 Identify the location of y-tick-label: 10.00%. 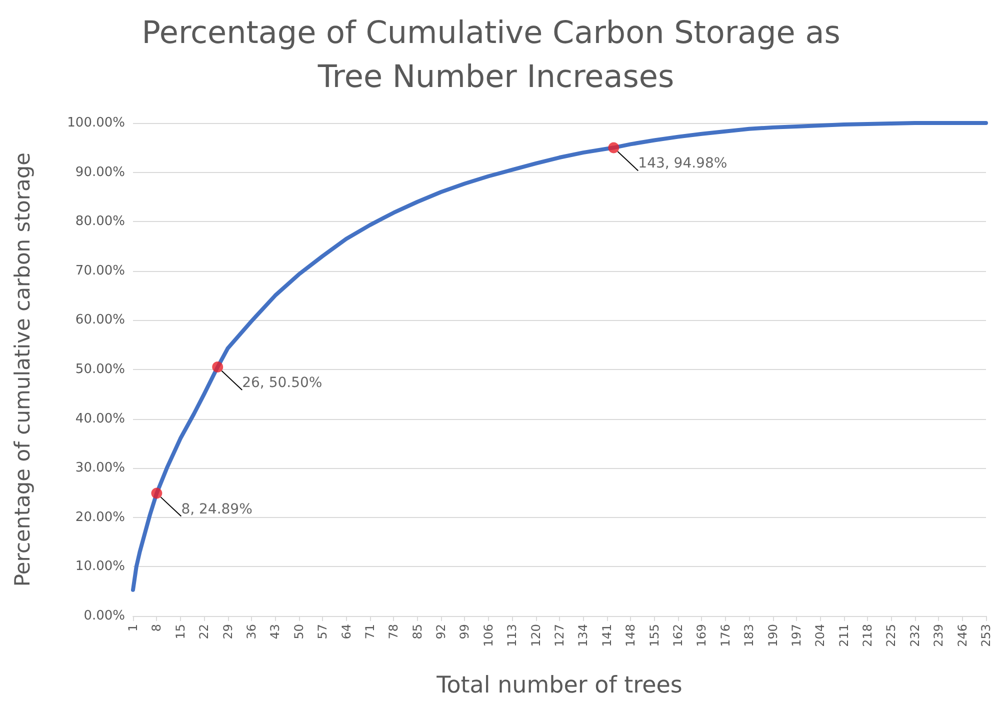
(100, 566).